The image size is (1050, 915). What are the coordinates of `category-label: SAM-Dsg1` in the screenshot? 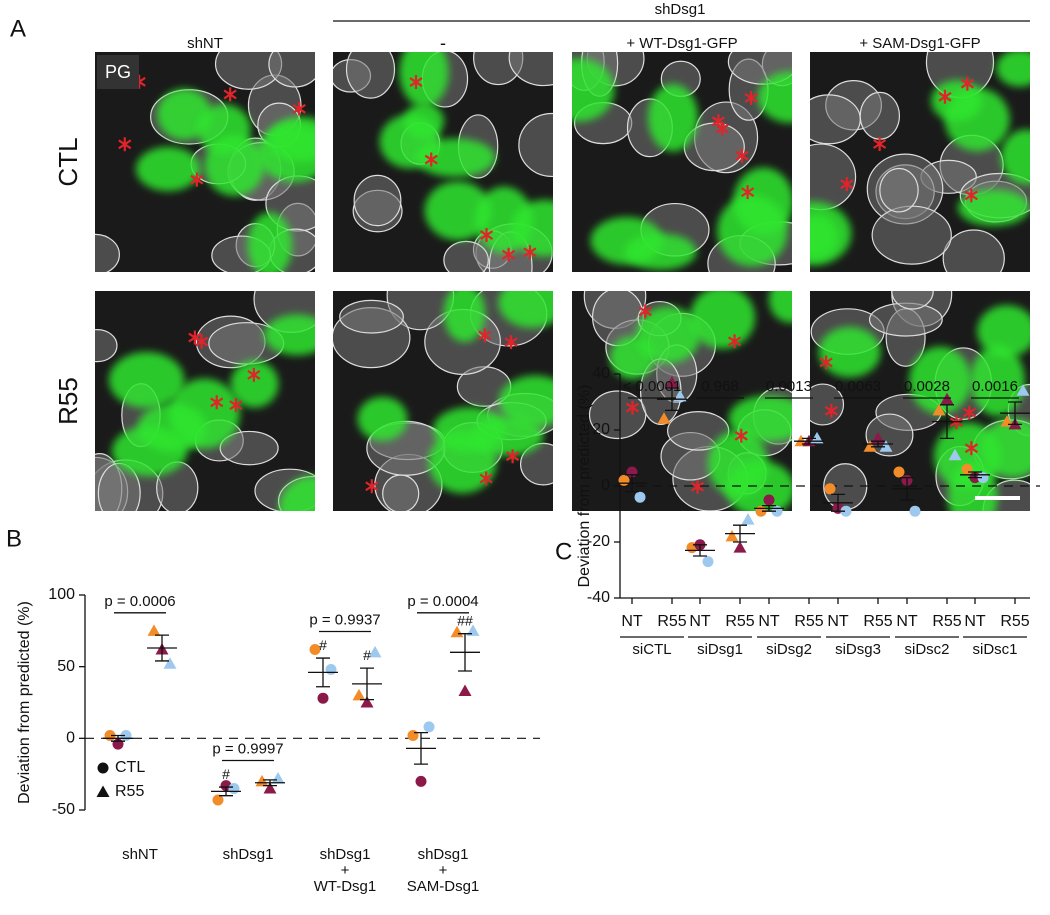 It's located at (443, 886).